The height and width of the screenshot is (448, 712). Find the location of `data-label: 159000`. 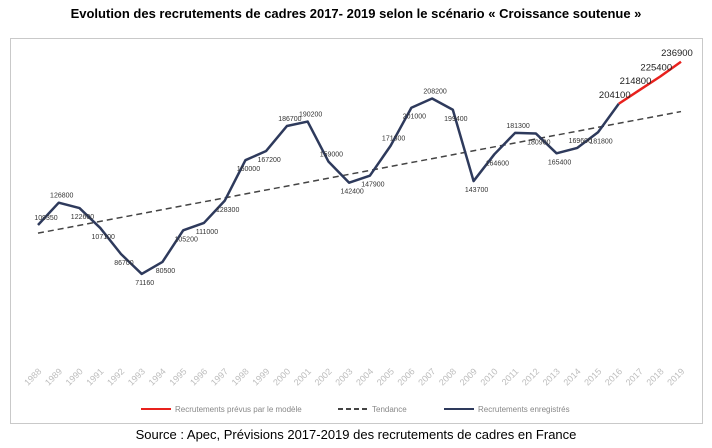

data-label: 159000 is located at coordinates (331, 154).